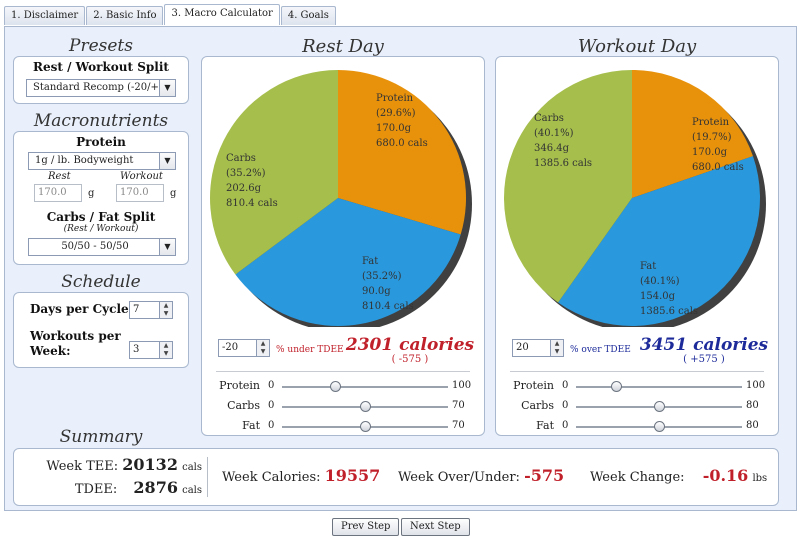 The width and height of the screenshot is (800, 546). What do you see at coordinates (101, 437) in the screenshot?
I see `summary-title: Summary` at bounding box center [101, 437].